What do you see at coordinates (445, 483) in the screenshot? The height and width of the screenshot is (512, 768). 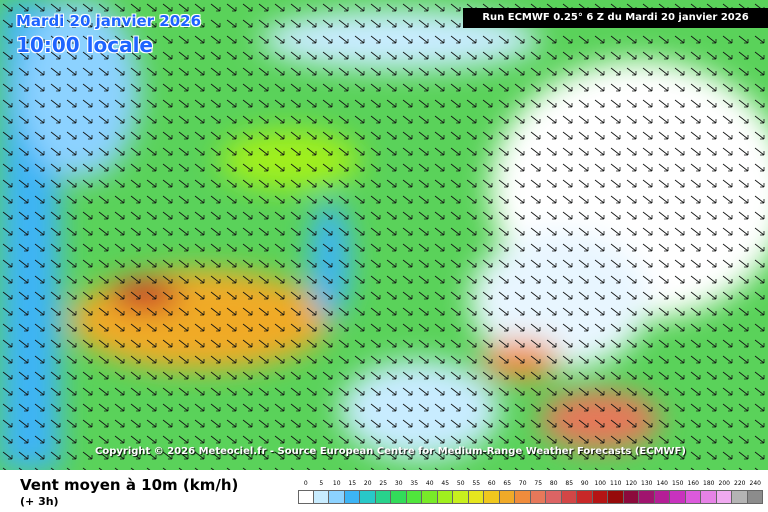 I see `scale-label: 45` at bounding box center [445, 483].